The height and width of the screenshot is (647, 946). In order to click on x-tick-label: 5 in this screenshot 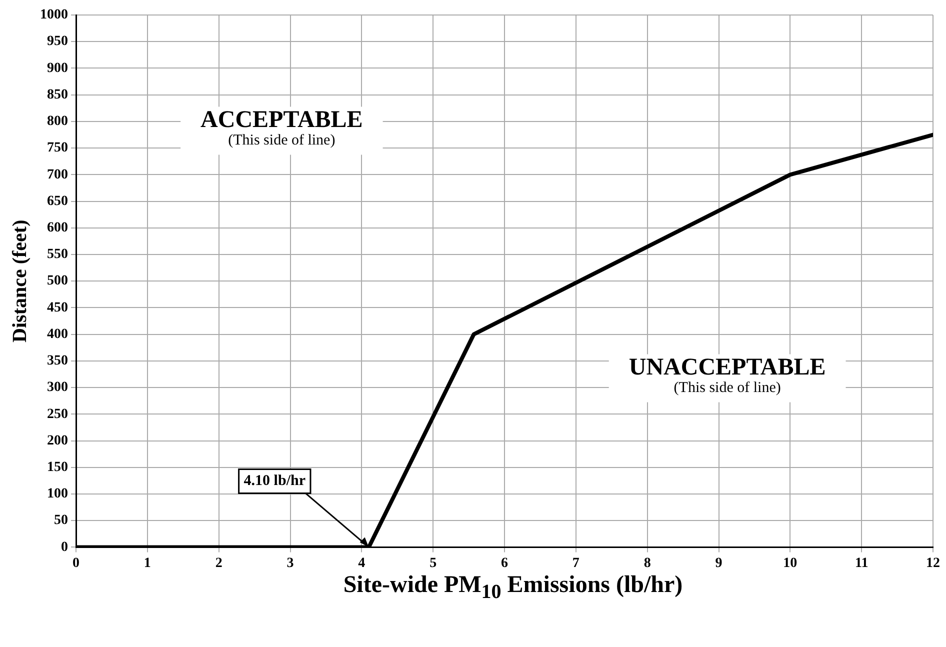, I will do `click(433, 564)`.